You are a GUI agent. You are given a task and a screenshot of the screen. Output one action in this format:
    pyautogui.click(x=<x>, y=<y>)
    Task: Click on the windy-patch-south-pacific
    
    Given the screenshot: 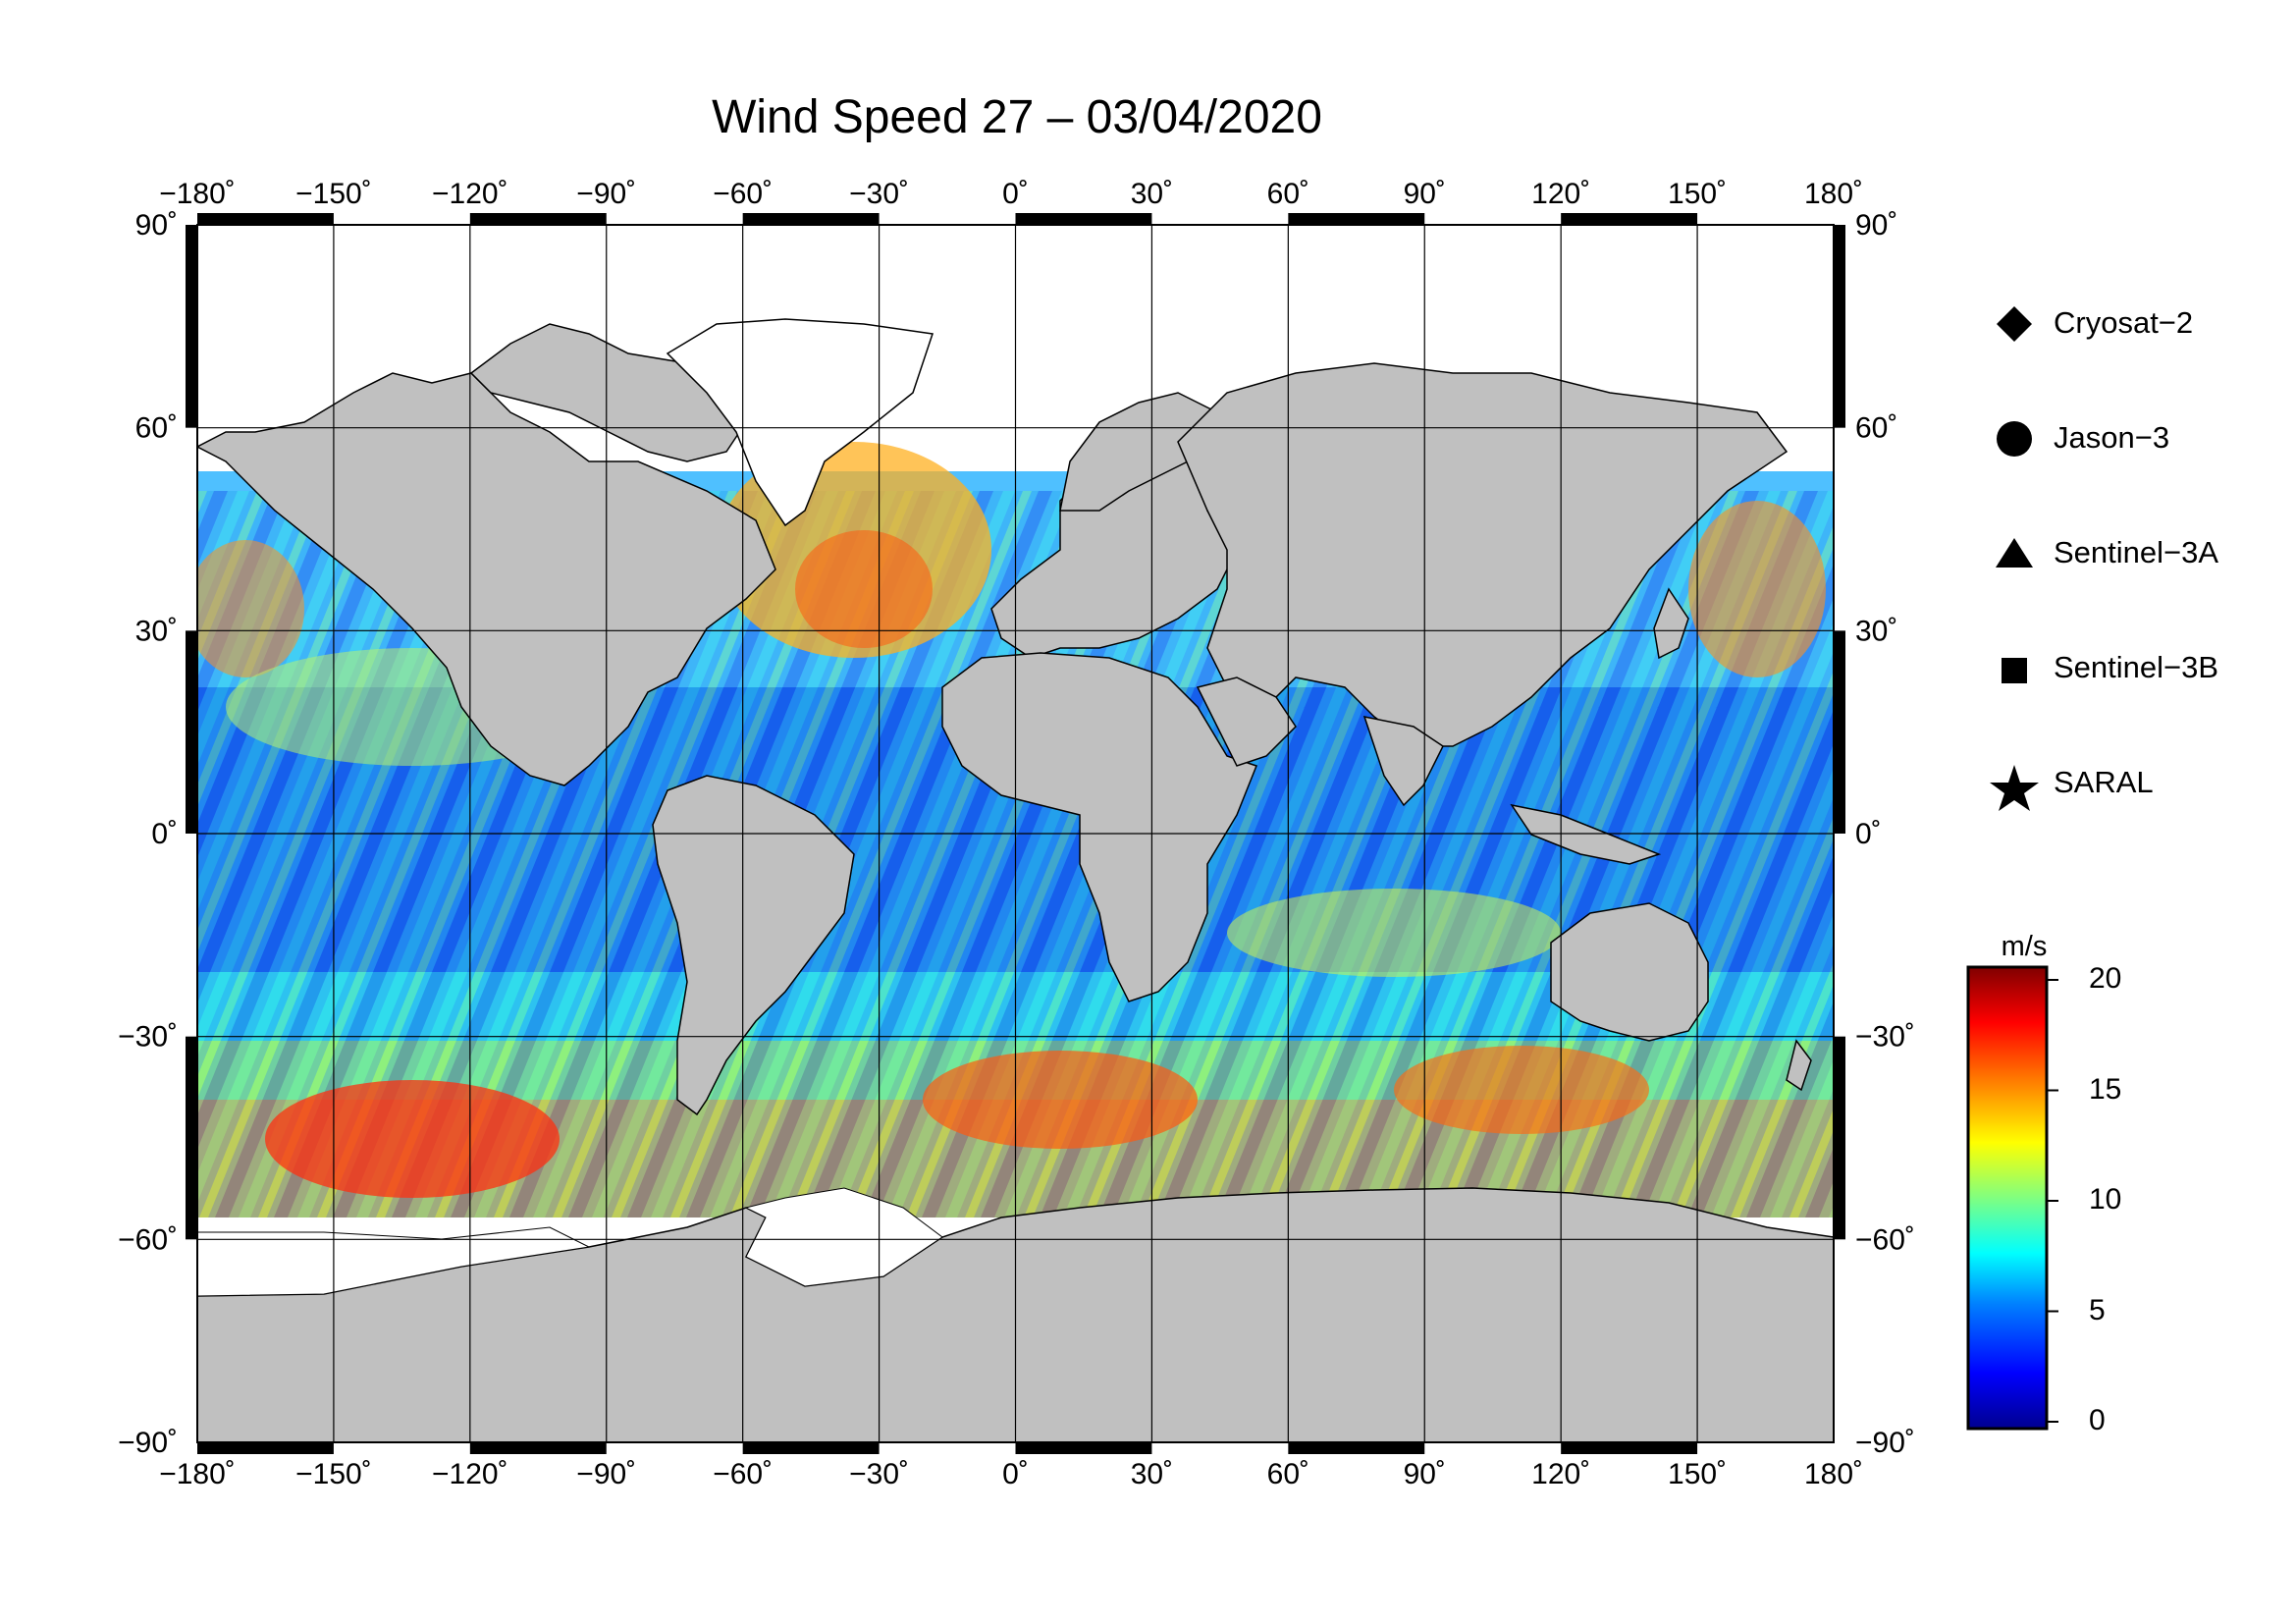 What is the action you would take?
    pyautogui.click(x=412, y=1139)
    